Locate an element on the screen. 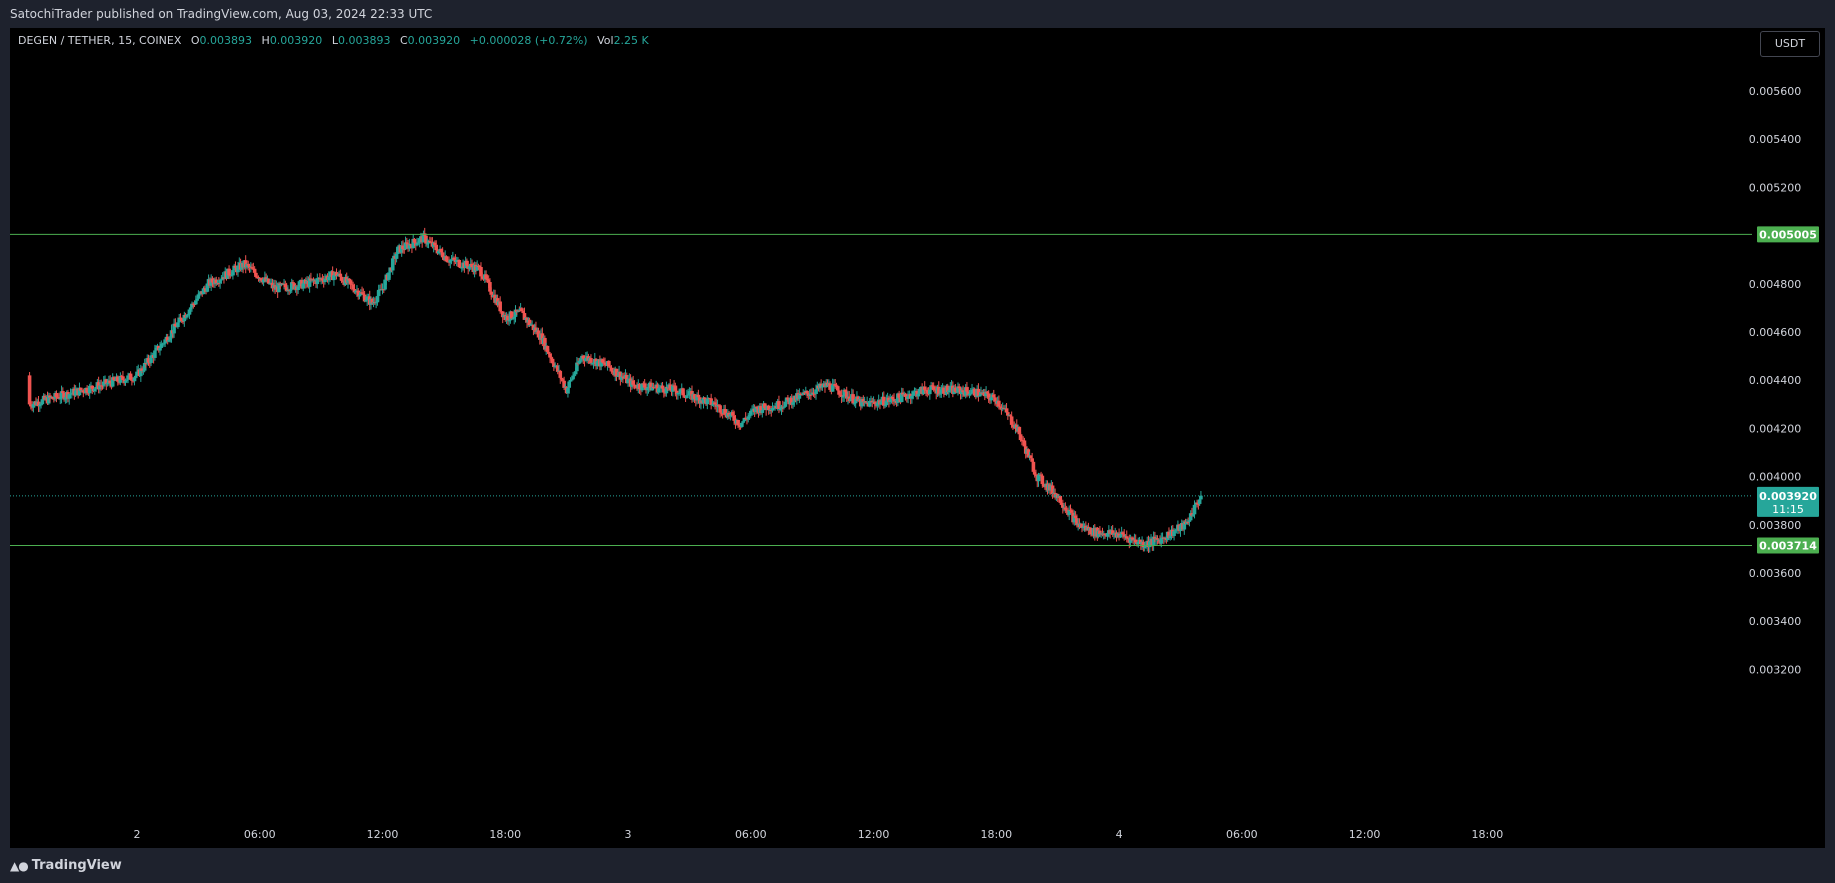 The image size is (1835, 883). change-value: +0.000028 (+0.72%) is located at coordinates (528, 40).